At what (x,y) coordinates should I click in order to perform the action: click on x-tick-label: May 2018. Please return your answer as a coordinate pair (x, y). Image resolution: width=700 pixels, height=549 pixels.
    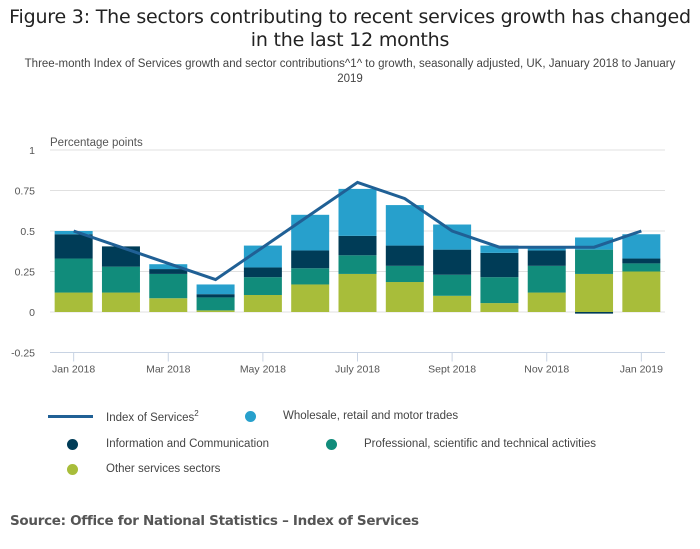
    Looking at the image, I should click on (263, 370).